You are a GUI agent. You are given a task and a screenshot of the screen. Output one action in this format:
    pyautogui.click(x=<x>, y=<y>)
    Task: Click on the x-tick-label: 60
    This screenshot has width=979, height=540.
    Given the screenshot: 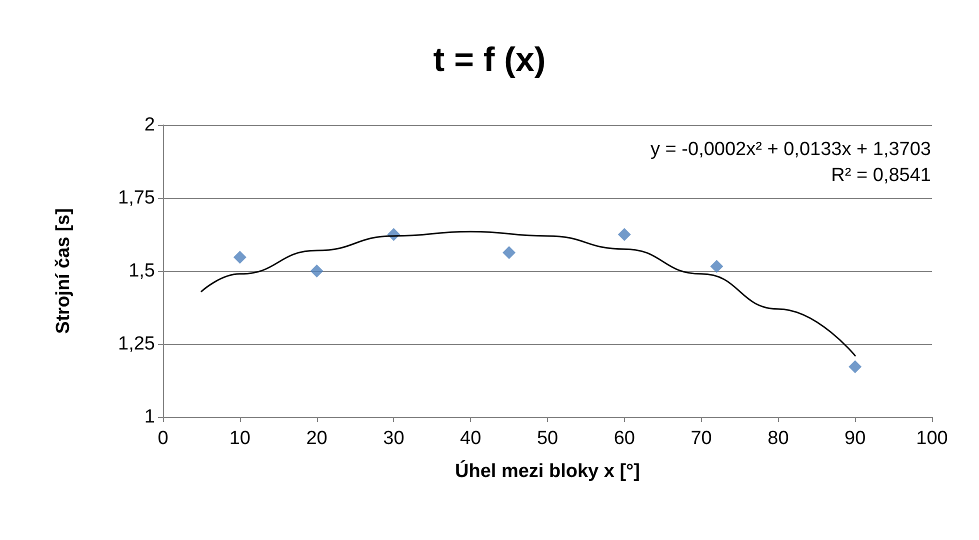 What is the action you would take?
    pyautogui.click(x=624, y=438)
    